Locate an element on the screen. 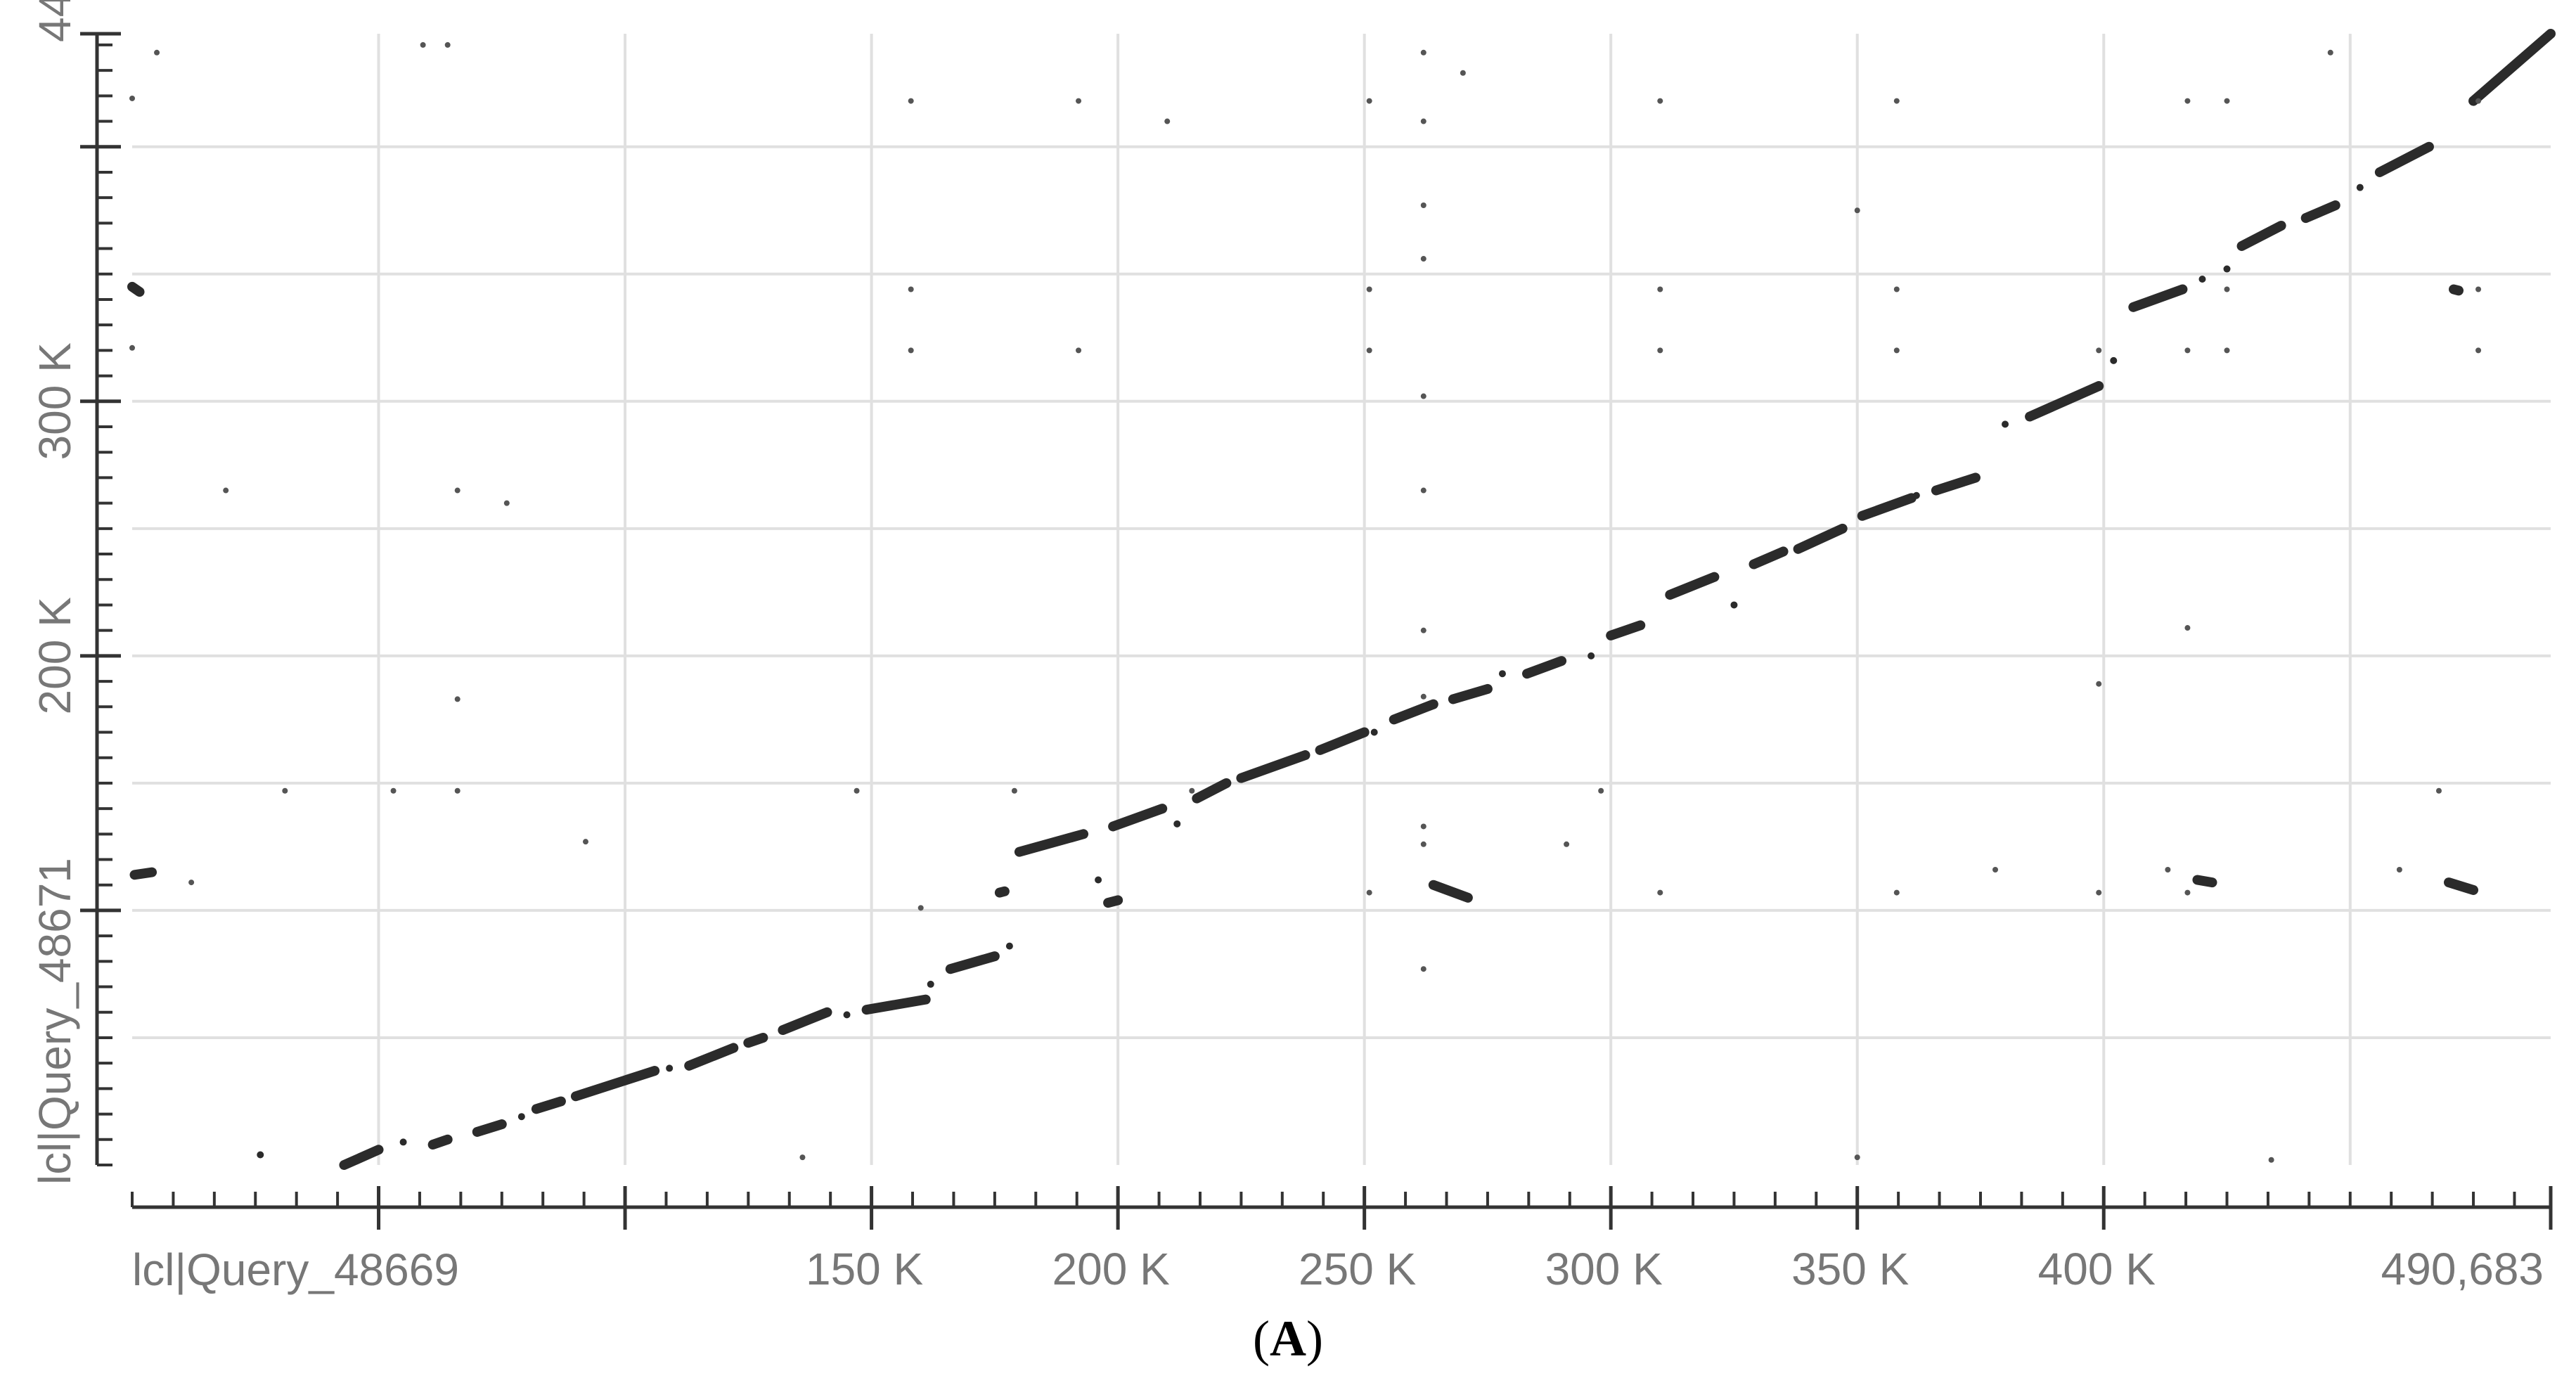  y-tick-label: 300 K is located at coordinates (55, 401).